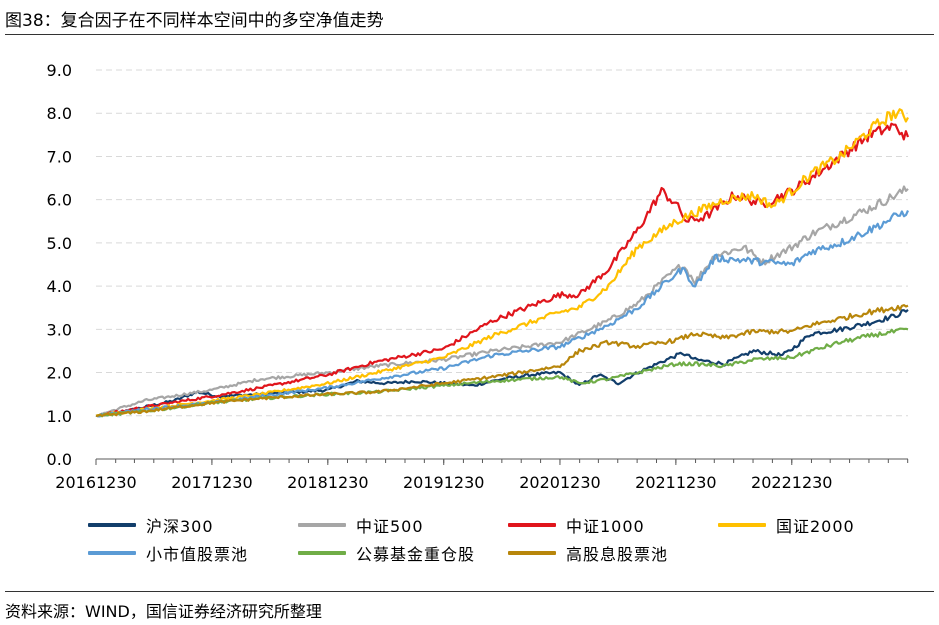  I want to click on legend-item: 高股息股票池, so click(588, 553).